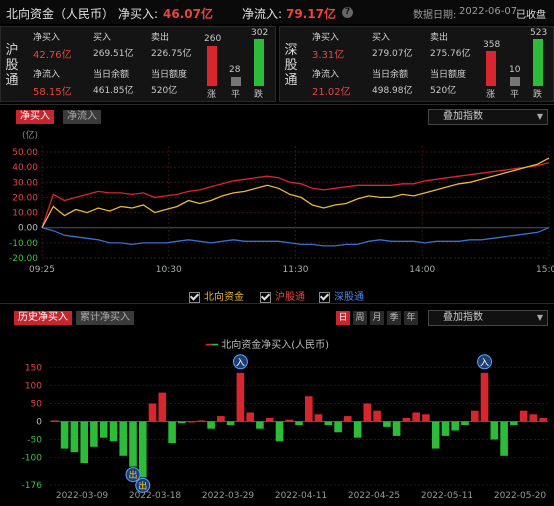 The image size is (554, 506). Describe the element at coordinates (488, 117) in the screenshot. I see `overlay-index-dropdown: 叠加指数 ▼` at that location.